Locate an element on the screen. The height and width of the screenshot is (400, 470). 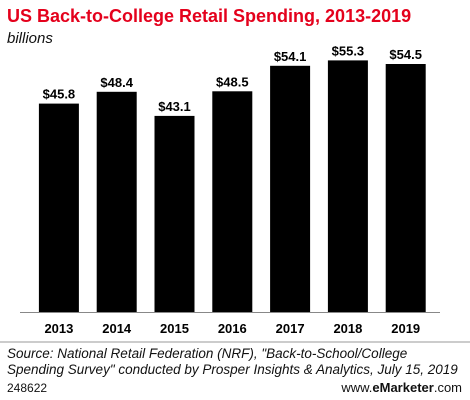
value-labels-group: $45.8 $48.4 $43.1 $48.5 $54.1 $55.3 $54.5 is located at coordinates (232, 78).